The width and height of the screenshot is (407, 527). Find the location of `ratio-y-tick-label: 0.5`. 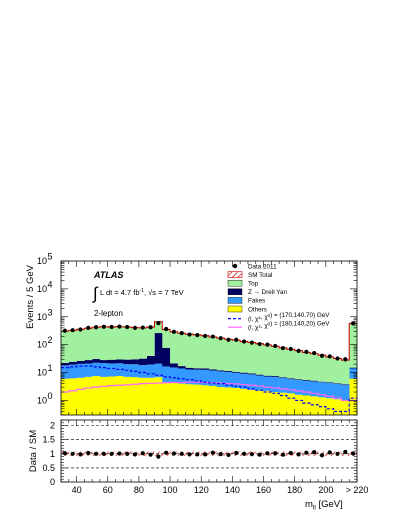

ratio-y-tick-label: 0.5 is located at coordinates (48, 468).